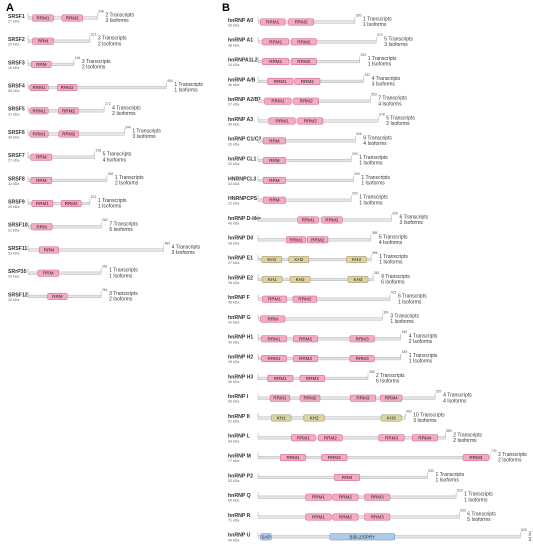 Image resolution: width=533 pixels, height=550 pixels. Describe the element at coordinates (244, 219) in the screenshot. I see `protein-name: hnRNP D-like` at that location.